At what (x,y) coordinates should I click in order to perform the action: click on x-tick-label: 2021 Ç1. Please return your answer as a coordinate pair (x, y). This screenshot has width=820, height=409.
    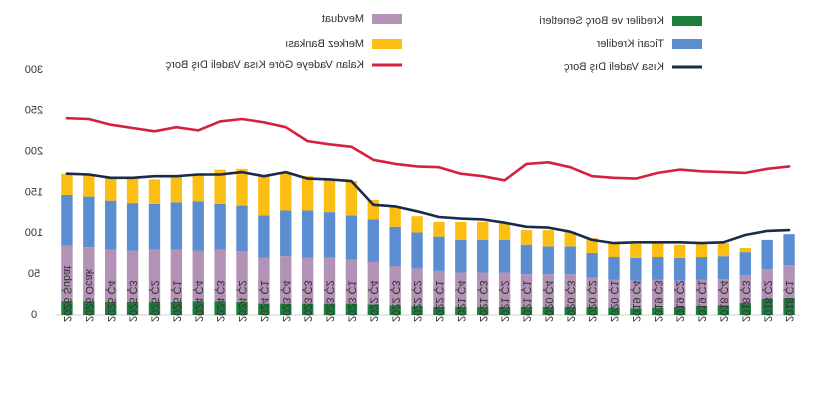
    Looking at the image, I should click on (527, 301).